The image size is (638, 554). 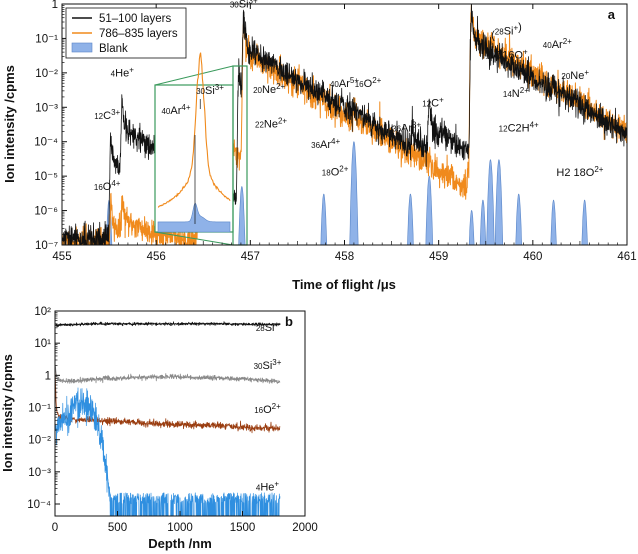 I want to click on inset-connector-top, so click(x=194, y=75).